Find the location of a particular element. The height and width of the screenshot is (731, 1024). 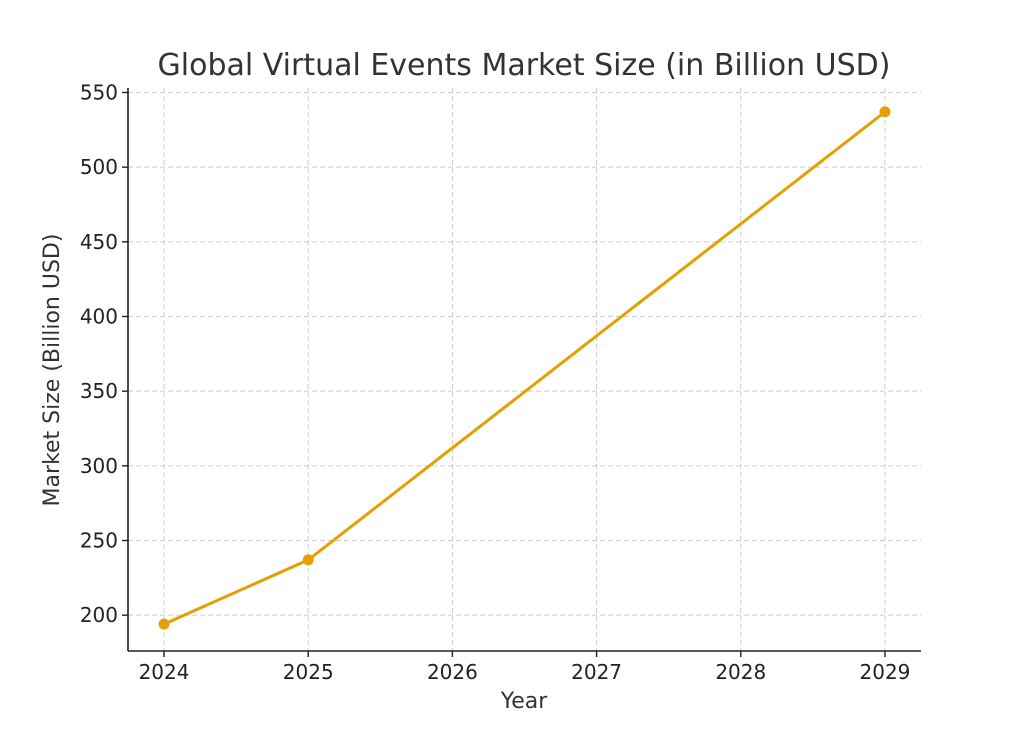

y-tick-label: 550 is located at coordinates (99, 92).